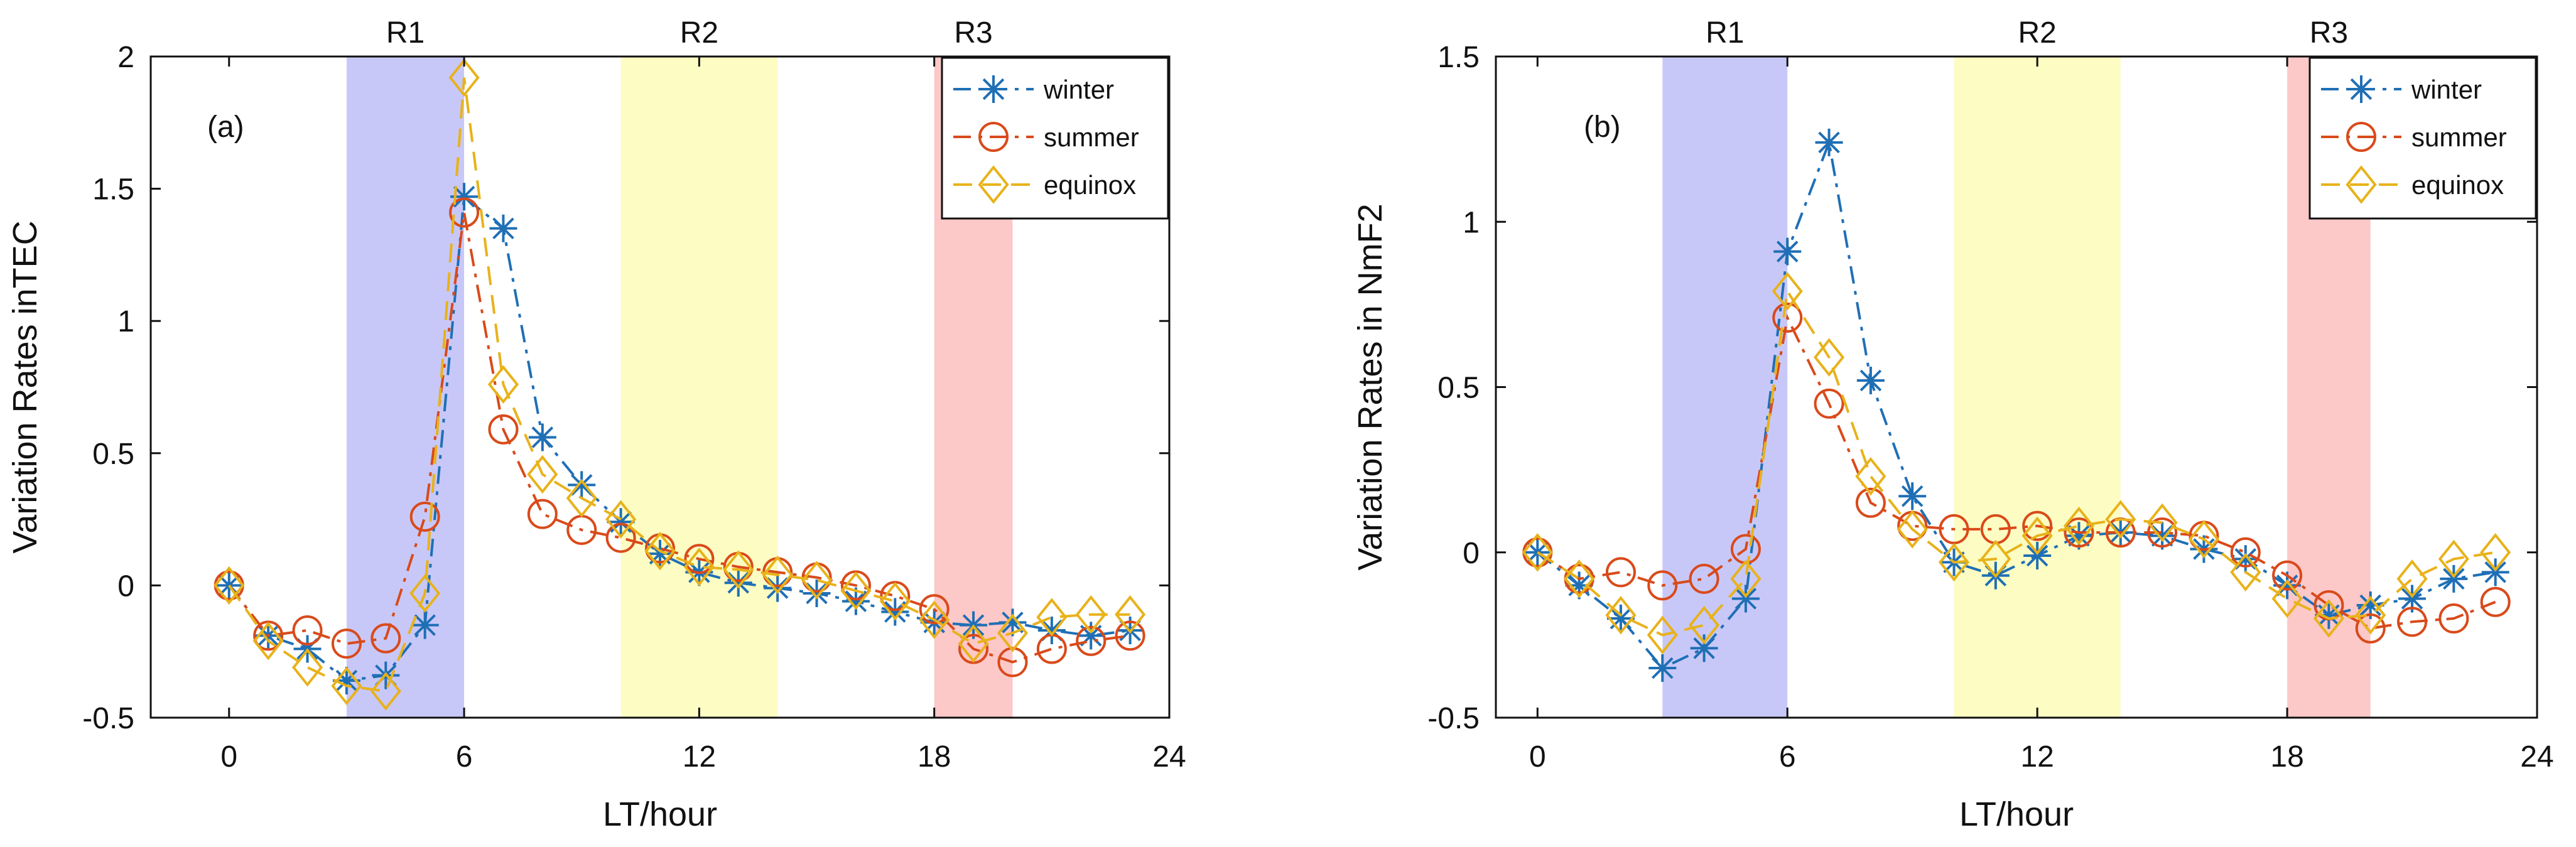  I want to click on x-tick-label: 18, so click(2286, 757).